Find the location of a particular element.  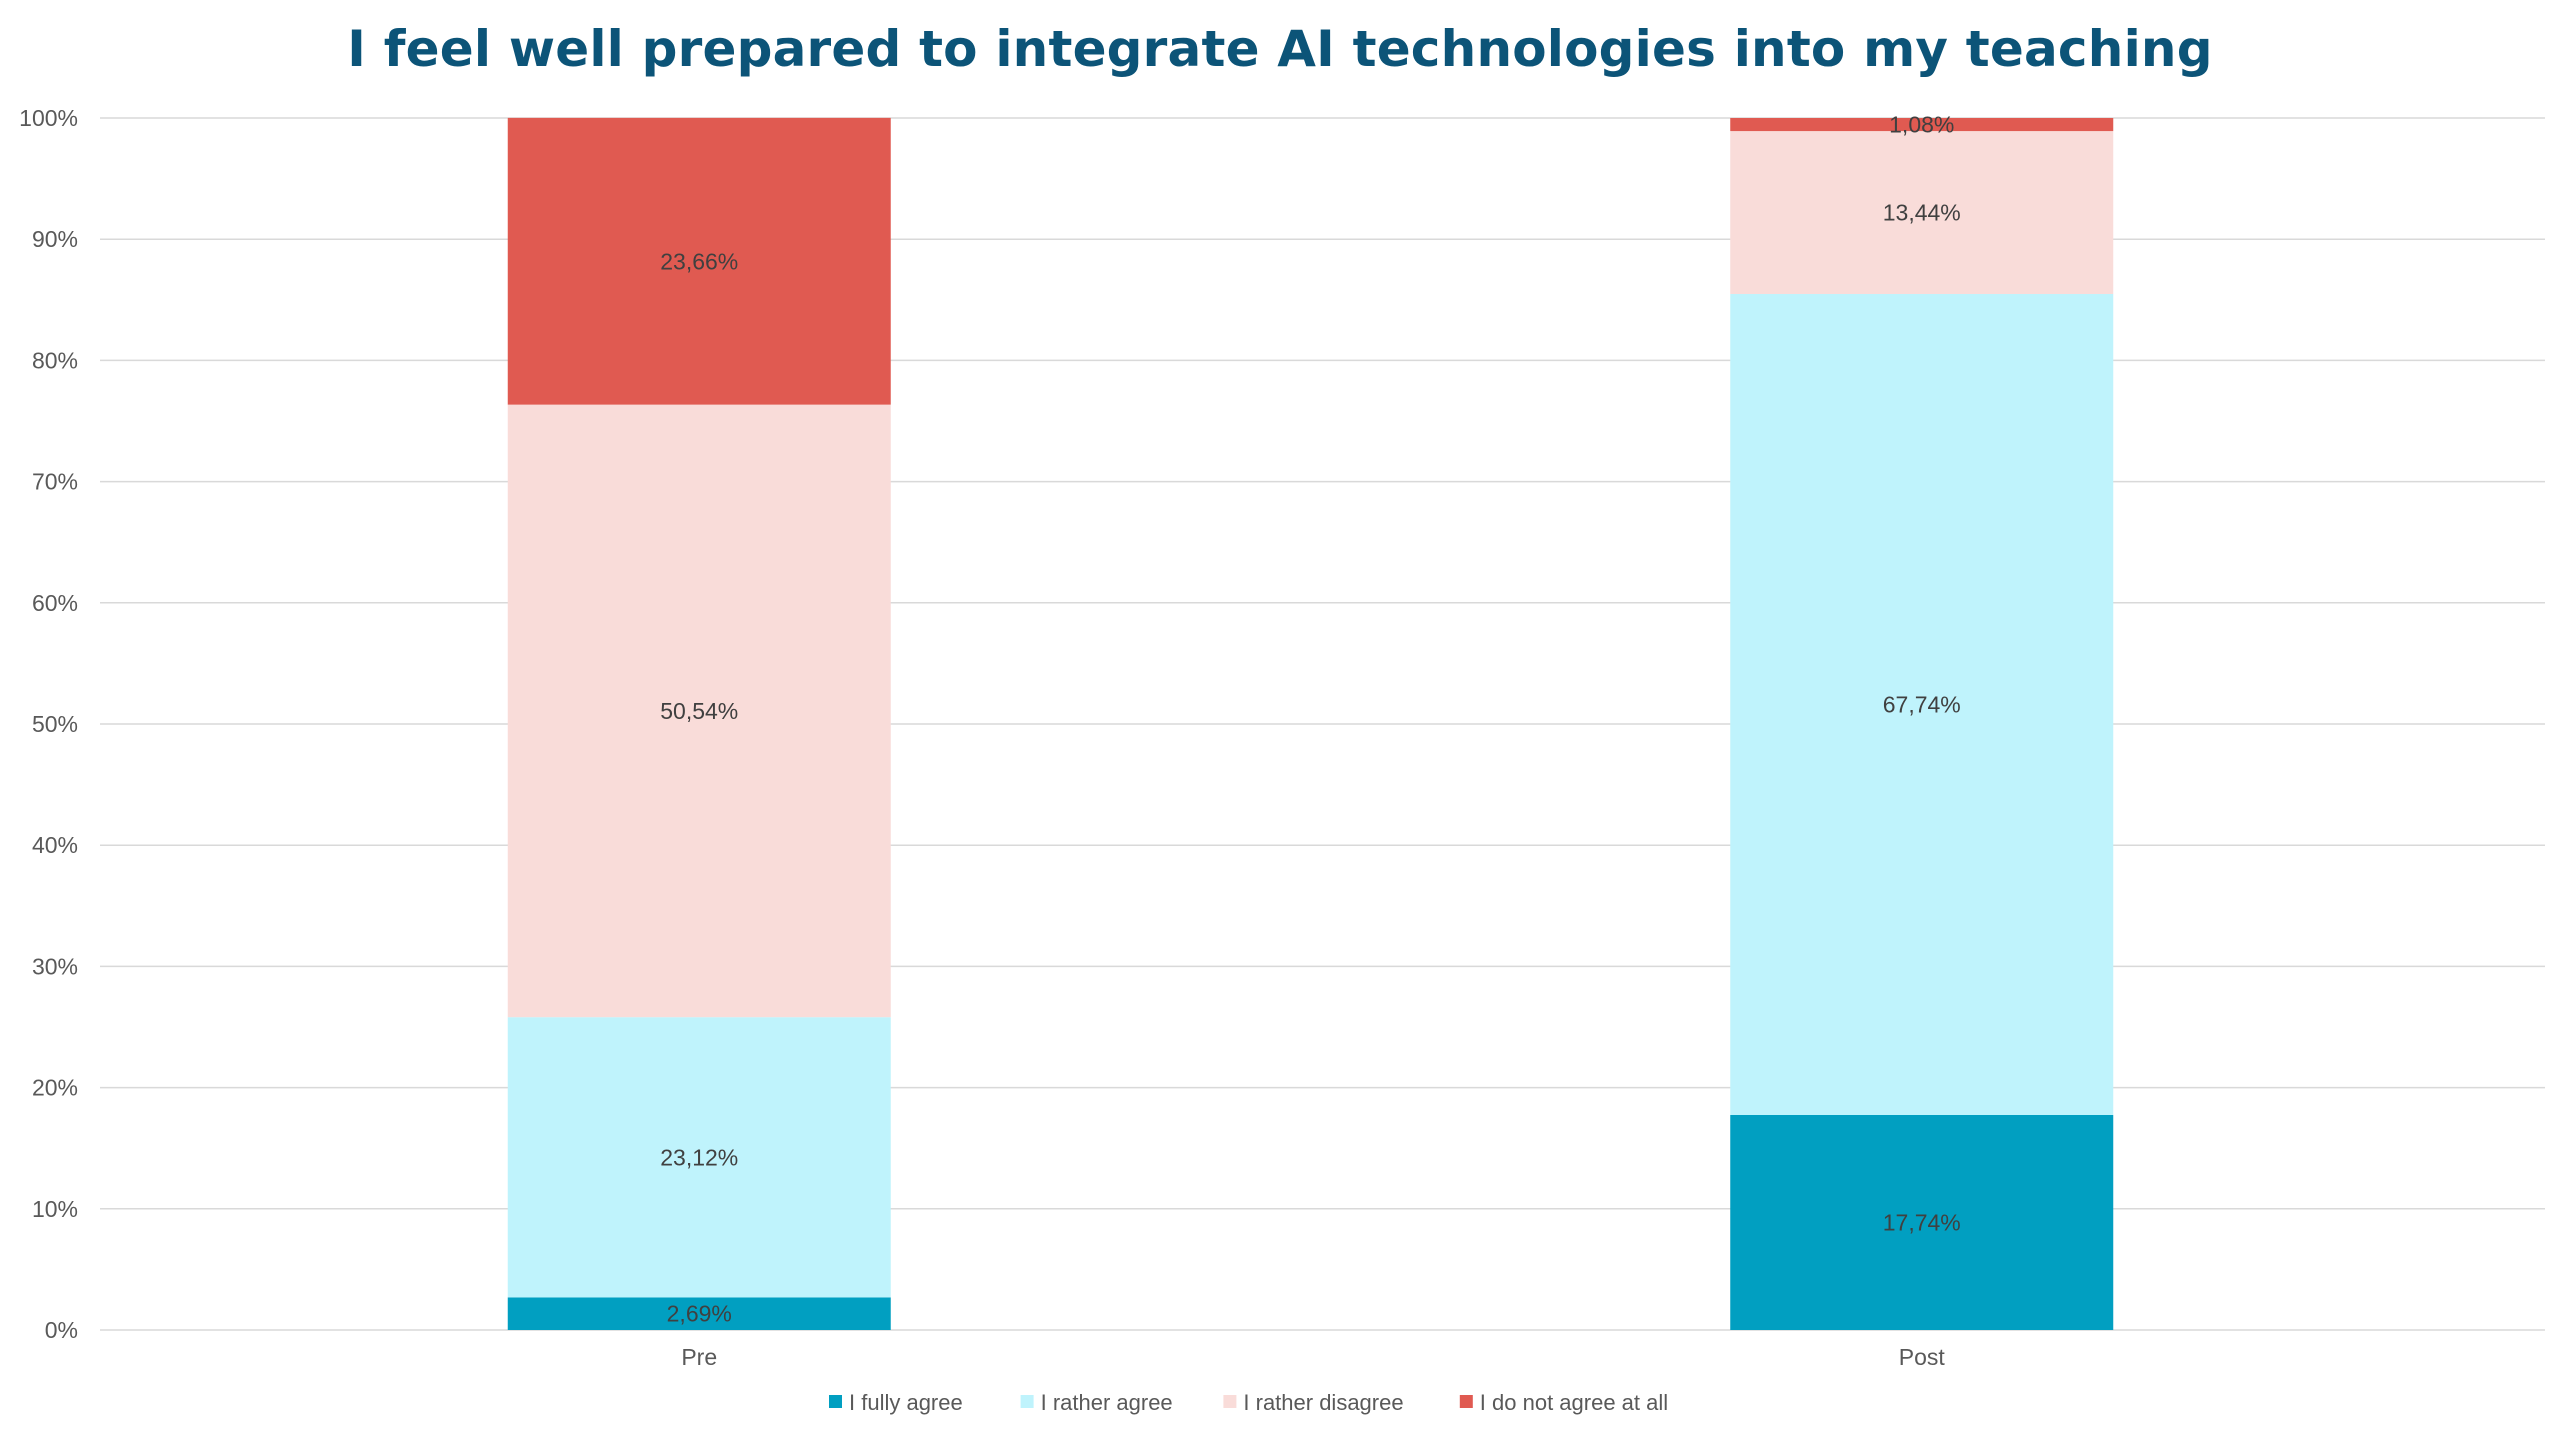

y-tick-label: 20% is located at coordinates (55, 1088).